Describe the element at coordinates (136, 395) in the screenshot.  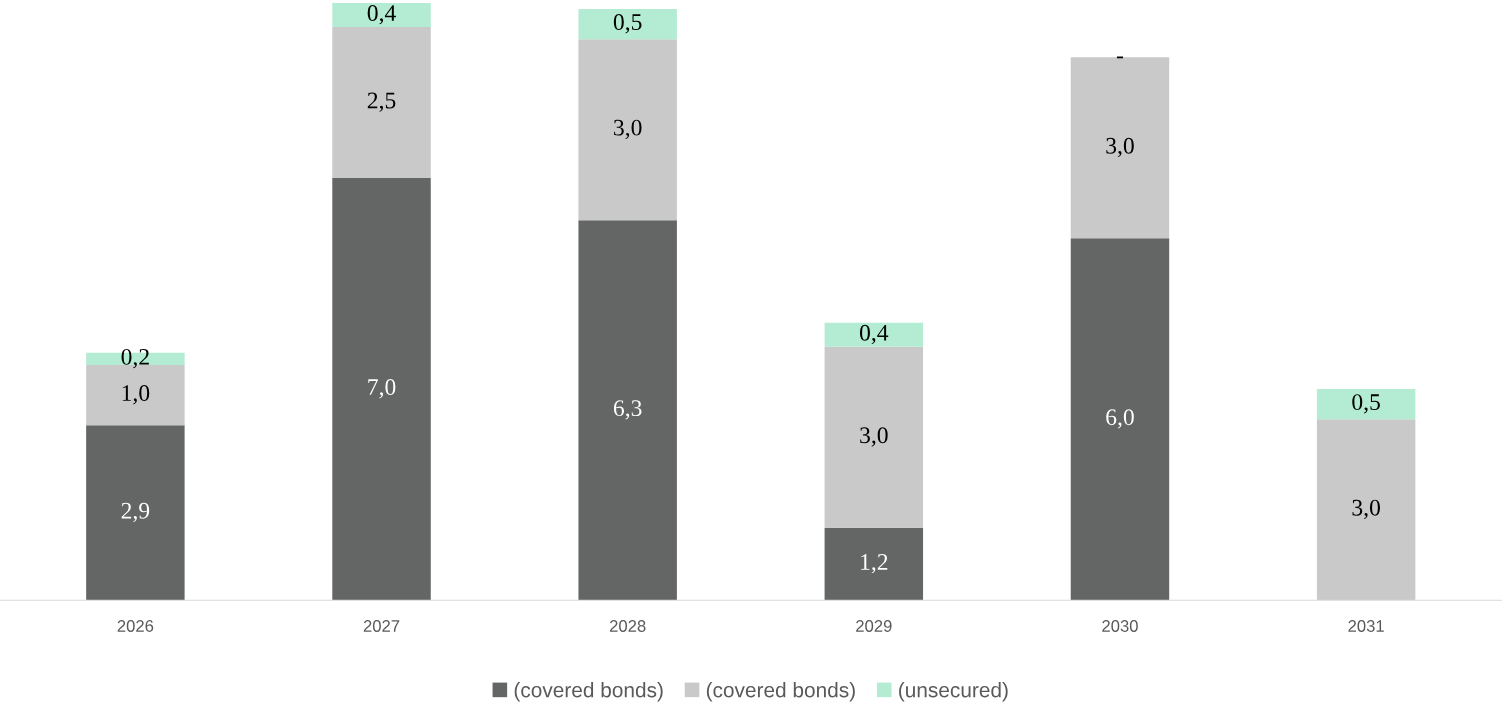
I see `data-label: 1,0` at that location.